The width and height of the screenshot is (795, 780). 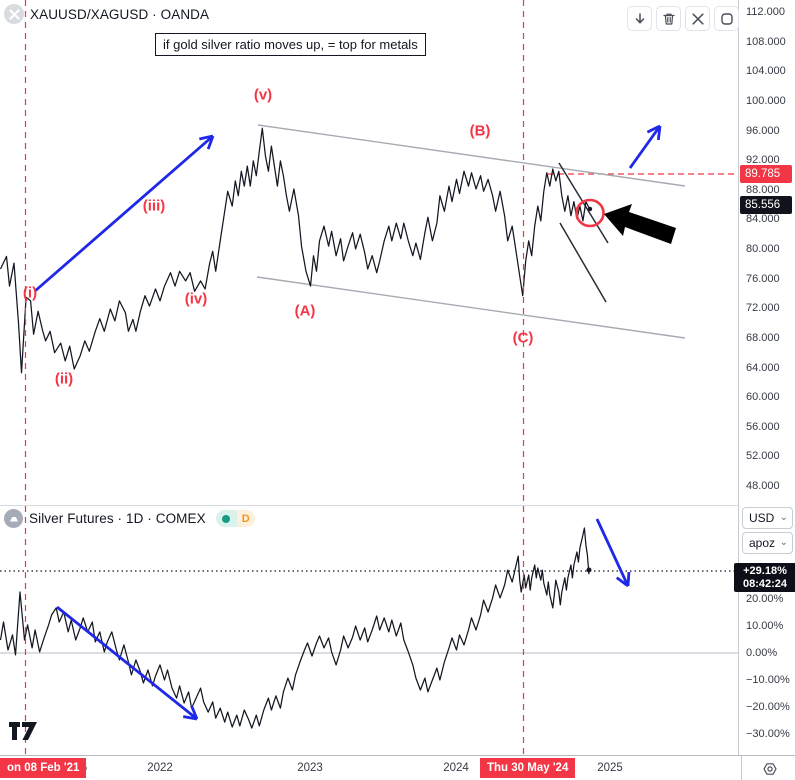 I want to click on scroll-to-recent-button, so click(x=639, y=18).